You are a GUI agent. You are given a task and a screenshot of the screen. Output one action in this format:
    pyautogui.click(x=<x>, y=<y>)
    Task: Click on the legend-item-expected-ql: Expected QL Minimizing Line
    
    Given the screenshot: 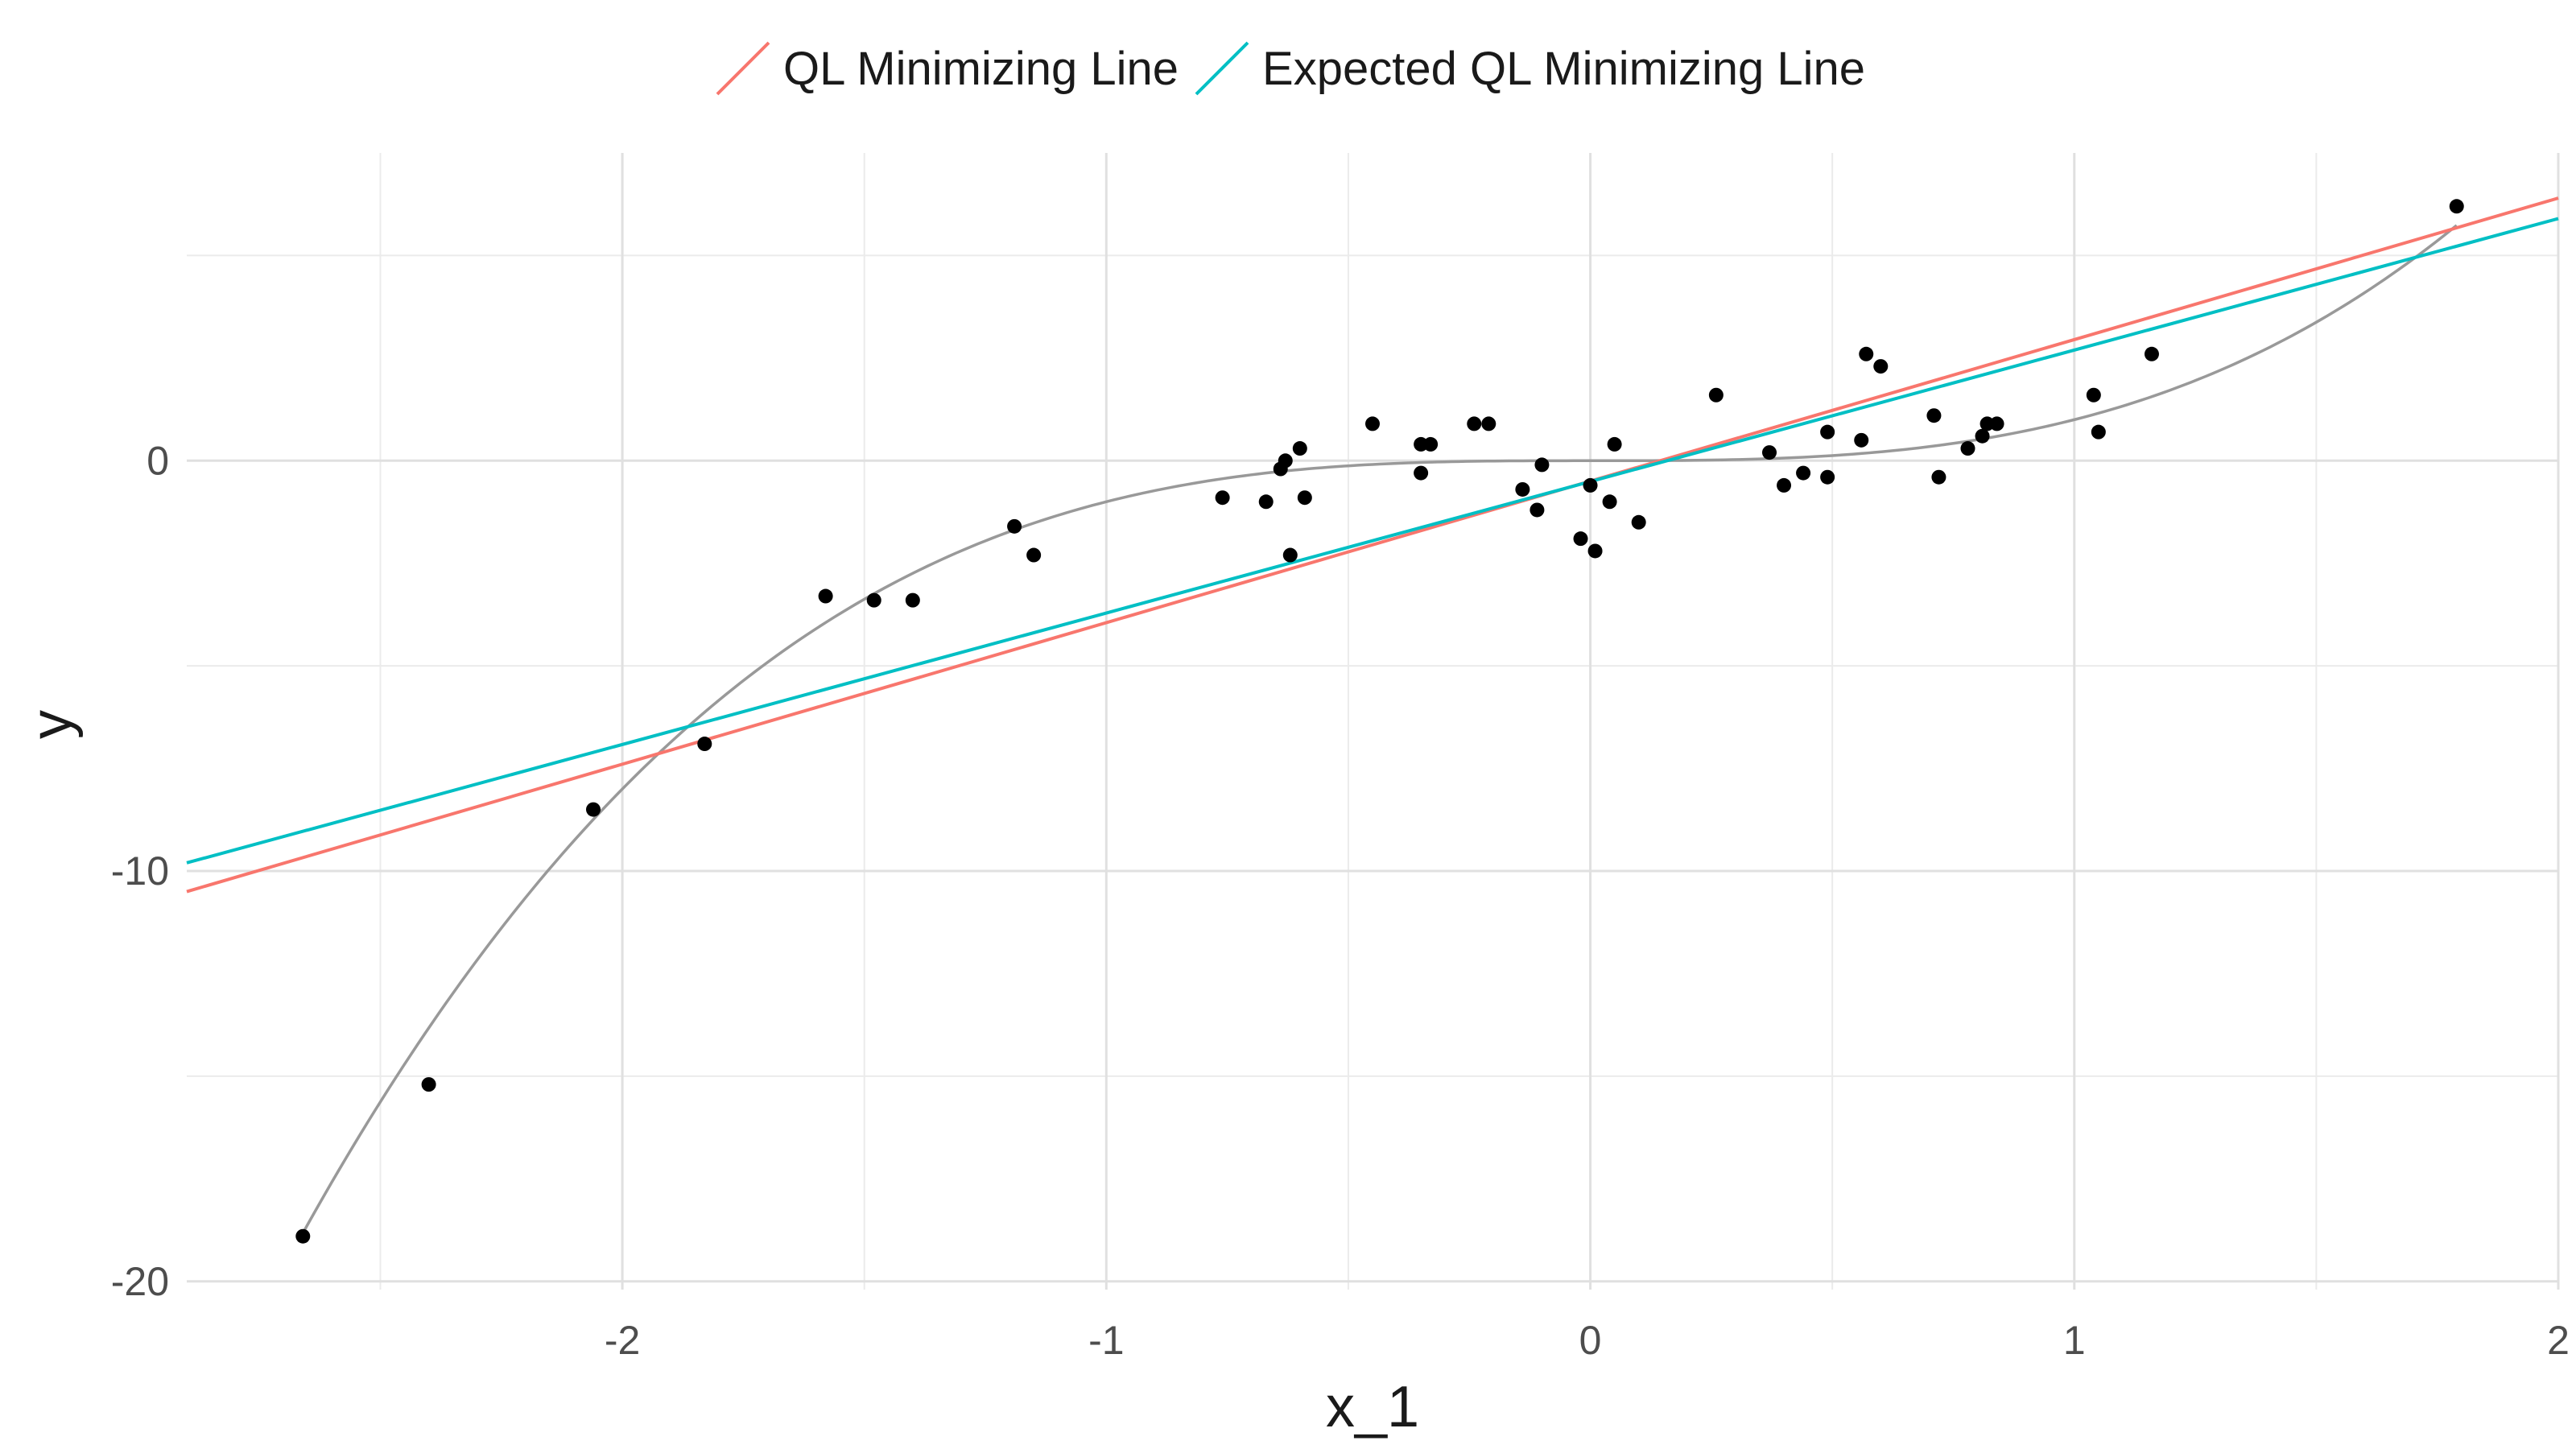 What is the action you would take?
    pyautogui.click(x=1527, y=68)
    